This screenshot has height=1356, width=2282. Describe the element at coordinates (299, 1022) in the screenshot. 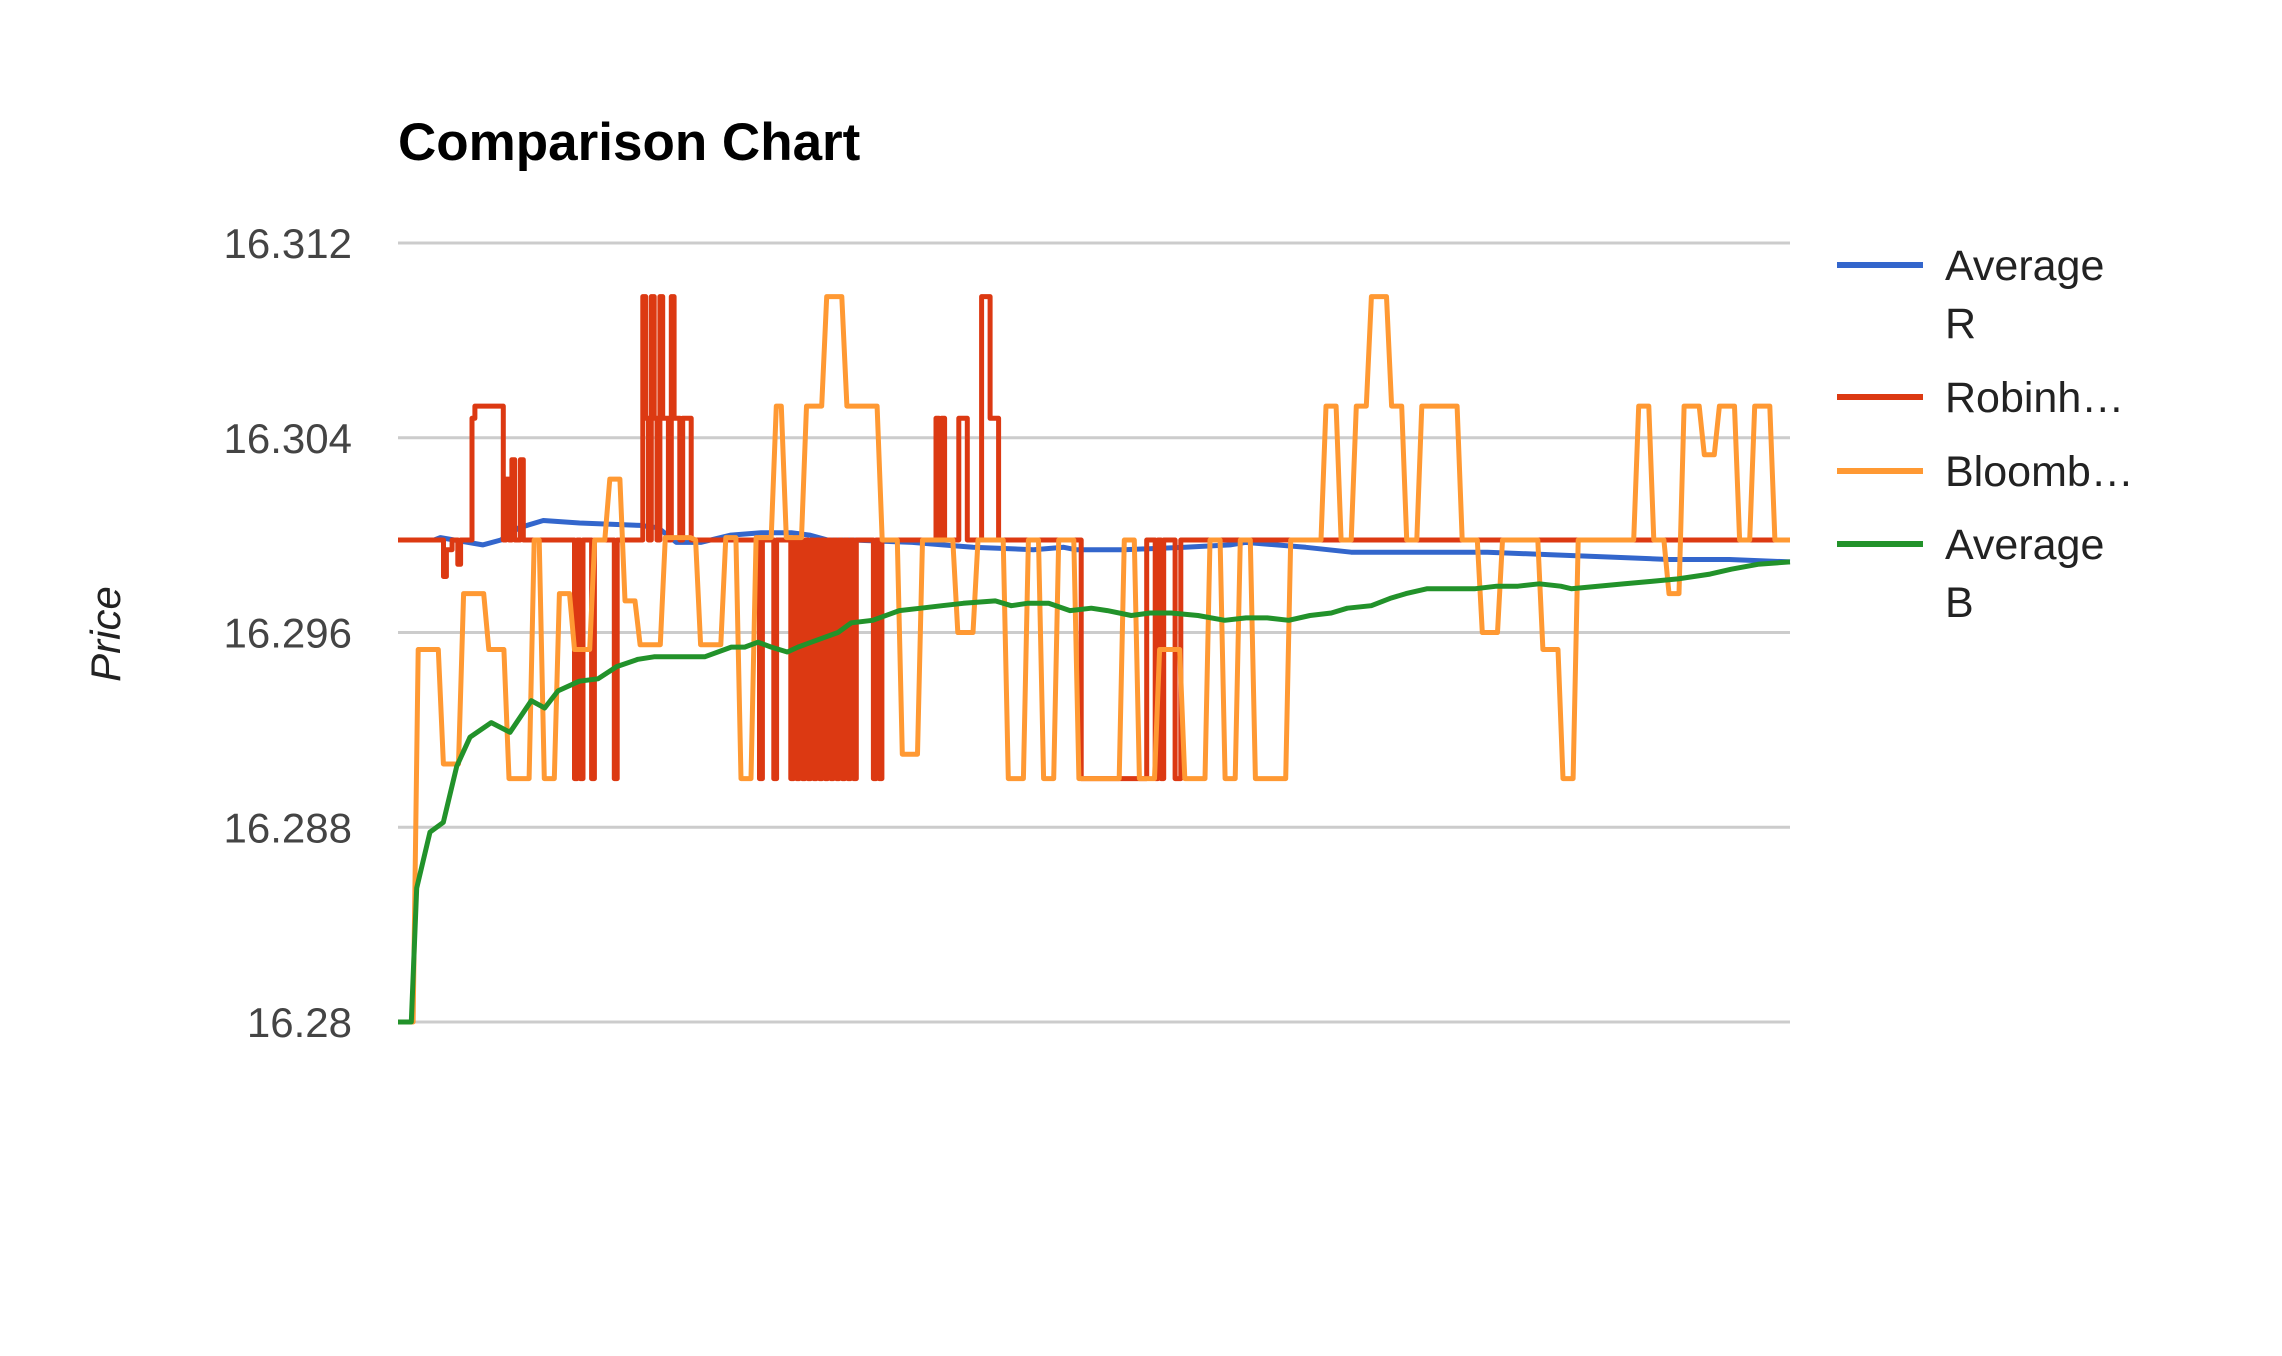

I see `y-tick-label: 16.28` at that location.